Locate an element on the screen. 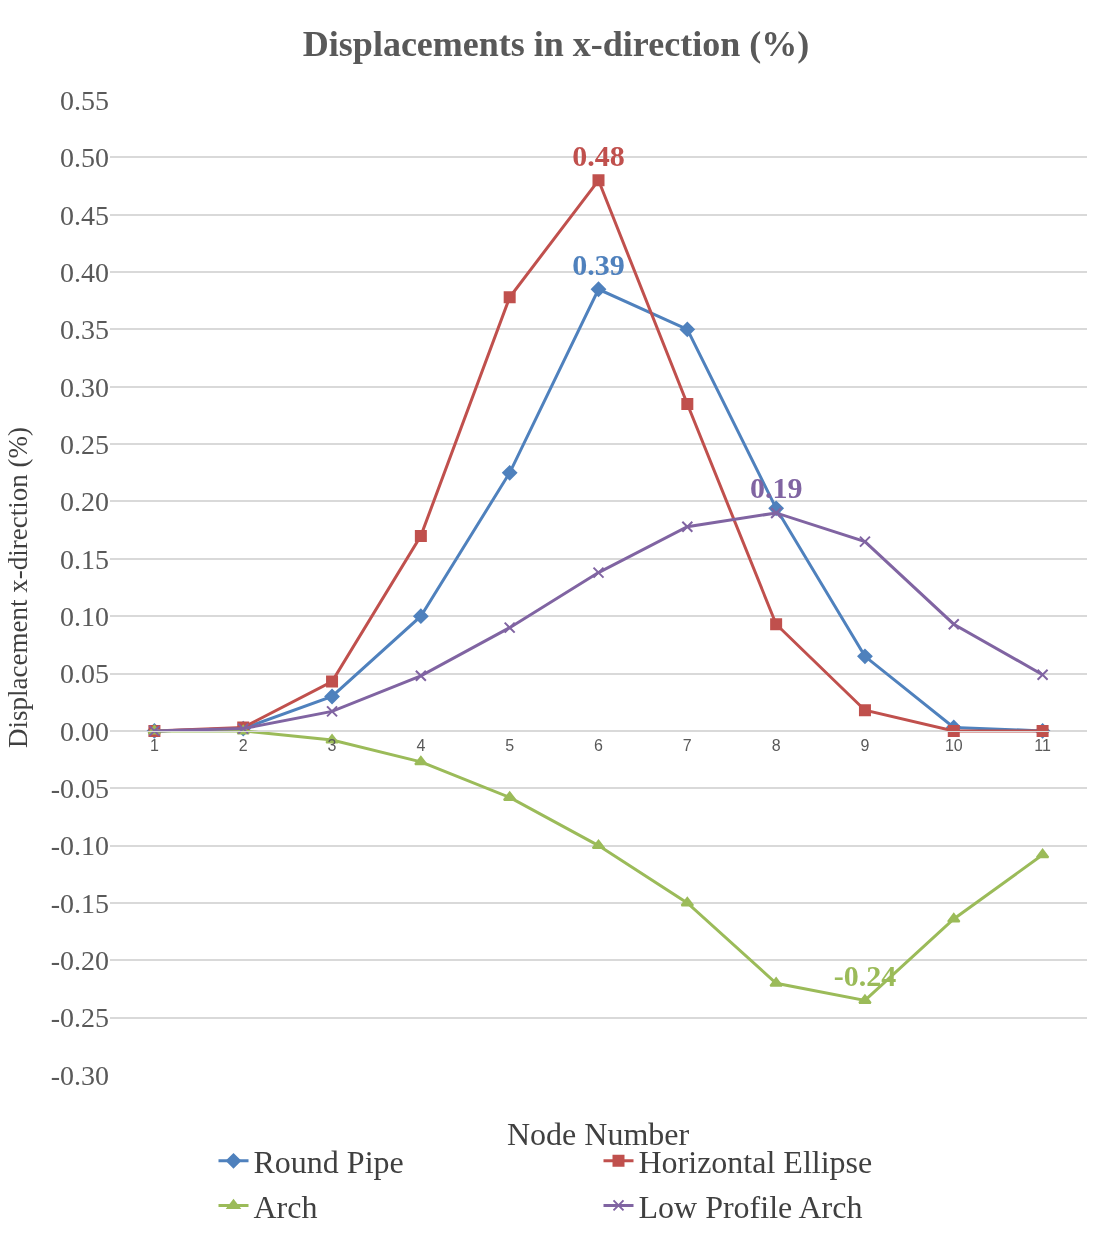 This screenshot has height=1245, width=1112. x-tick-label: 1 is located at coordinates (154, 746).